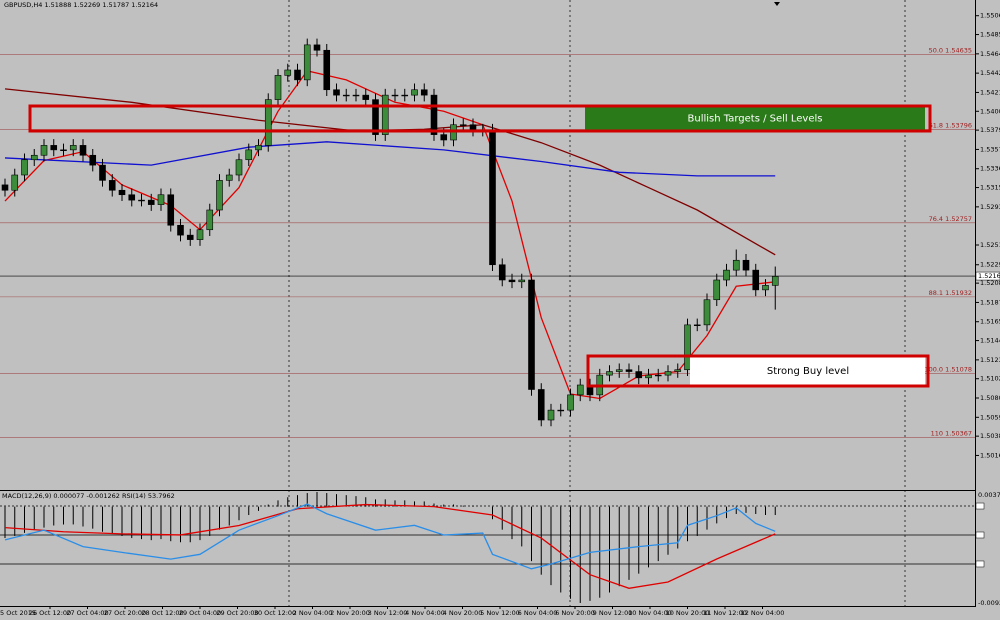  Describe the element at coordinates (390, 536) in the screenshot. I see `rsi-line` at that location.